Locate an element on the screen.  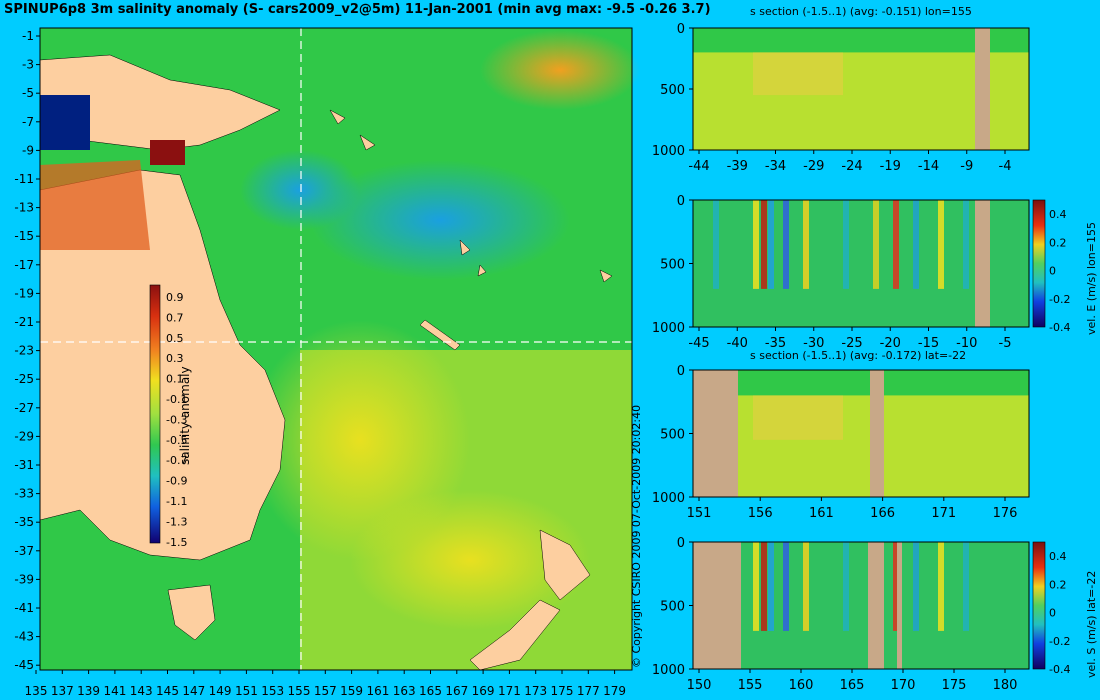
map-colorbar-tick-label: -0.5 is located at coordinates (176, 440).